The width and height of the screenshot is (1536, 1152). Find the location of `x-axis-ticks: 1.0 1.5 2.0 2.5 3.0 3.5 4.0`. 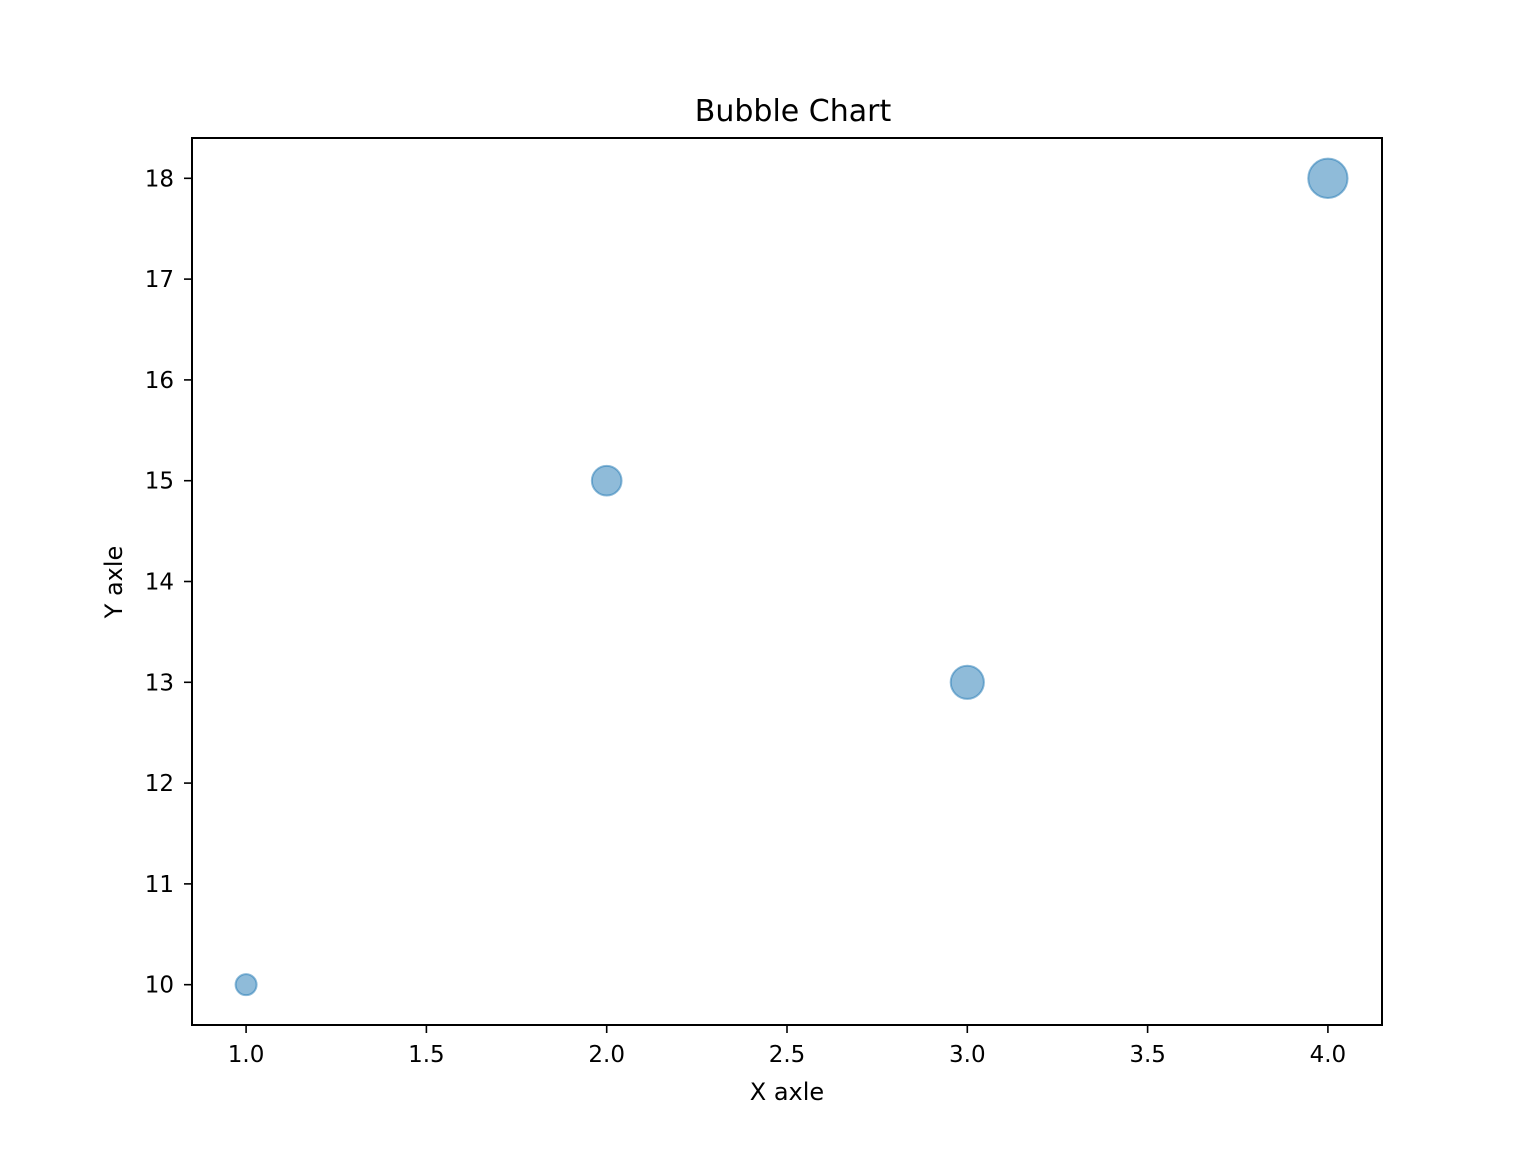

x-axis-ticks: 1.0 1.5 2.0 2.5 3.0 3.5 4.0 is located at coordinates (787, 1046).